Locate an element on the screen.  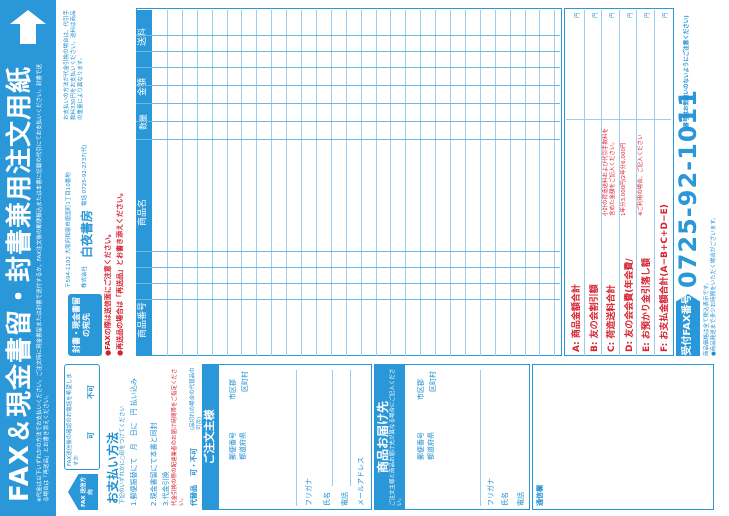
dest-address-input is located at coordinates (462, 438).